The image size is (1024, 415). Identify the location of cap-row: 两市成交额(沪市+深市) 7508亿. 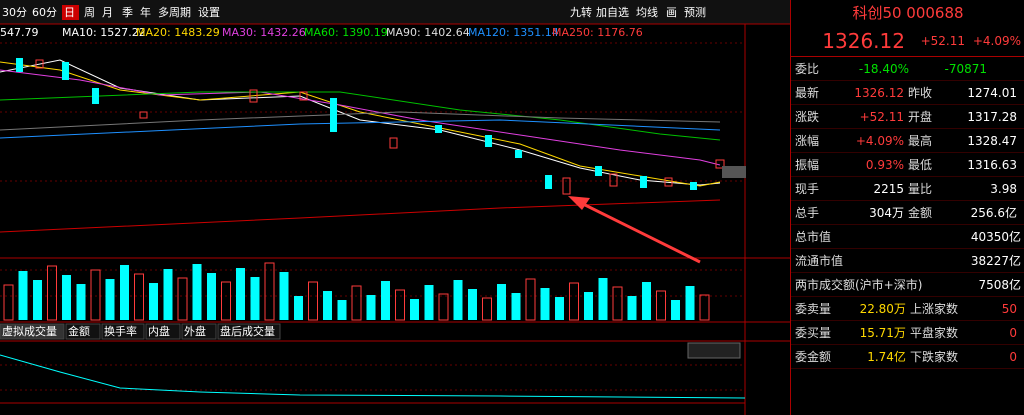
(907, 285).